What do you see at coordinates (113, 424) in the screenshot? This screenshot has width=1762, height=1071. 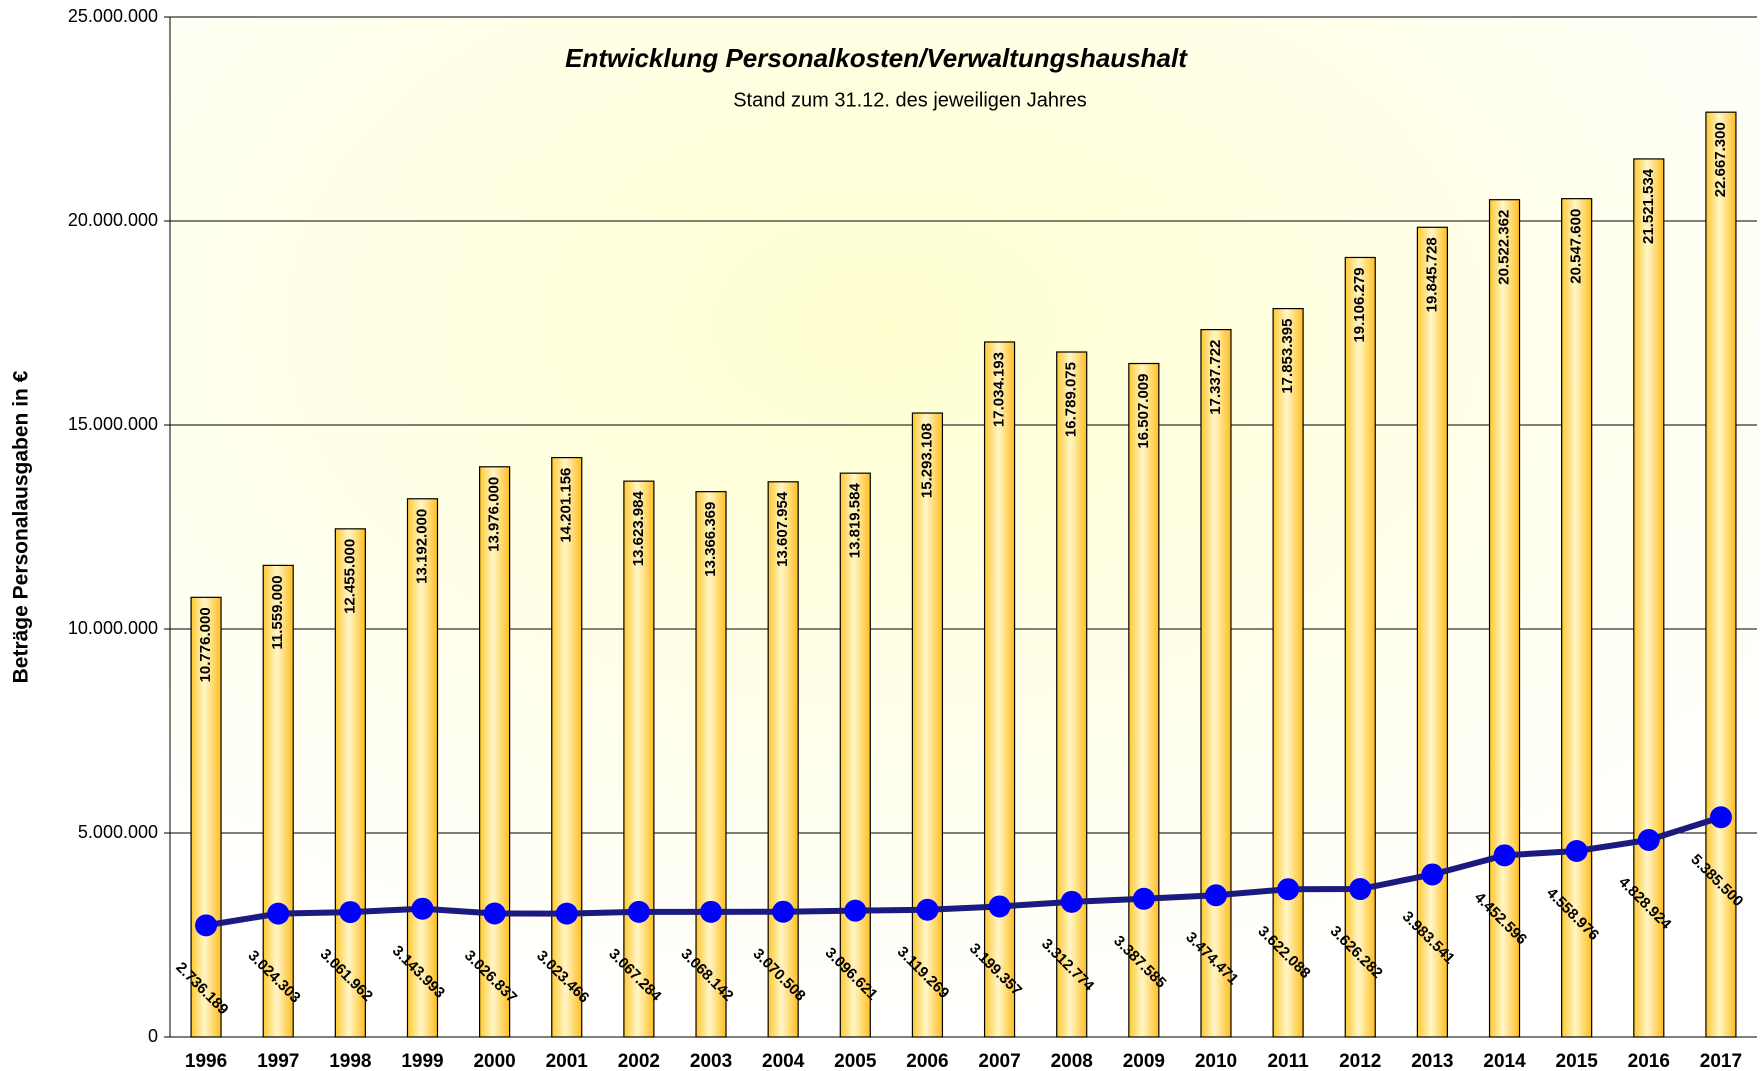 I see `y-tick-label: 15.000.000` at bounding box center [113, 424].